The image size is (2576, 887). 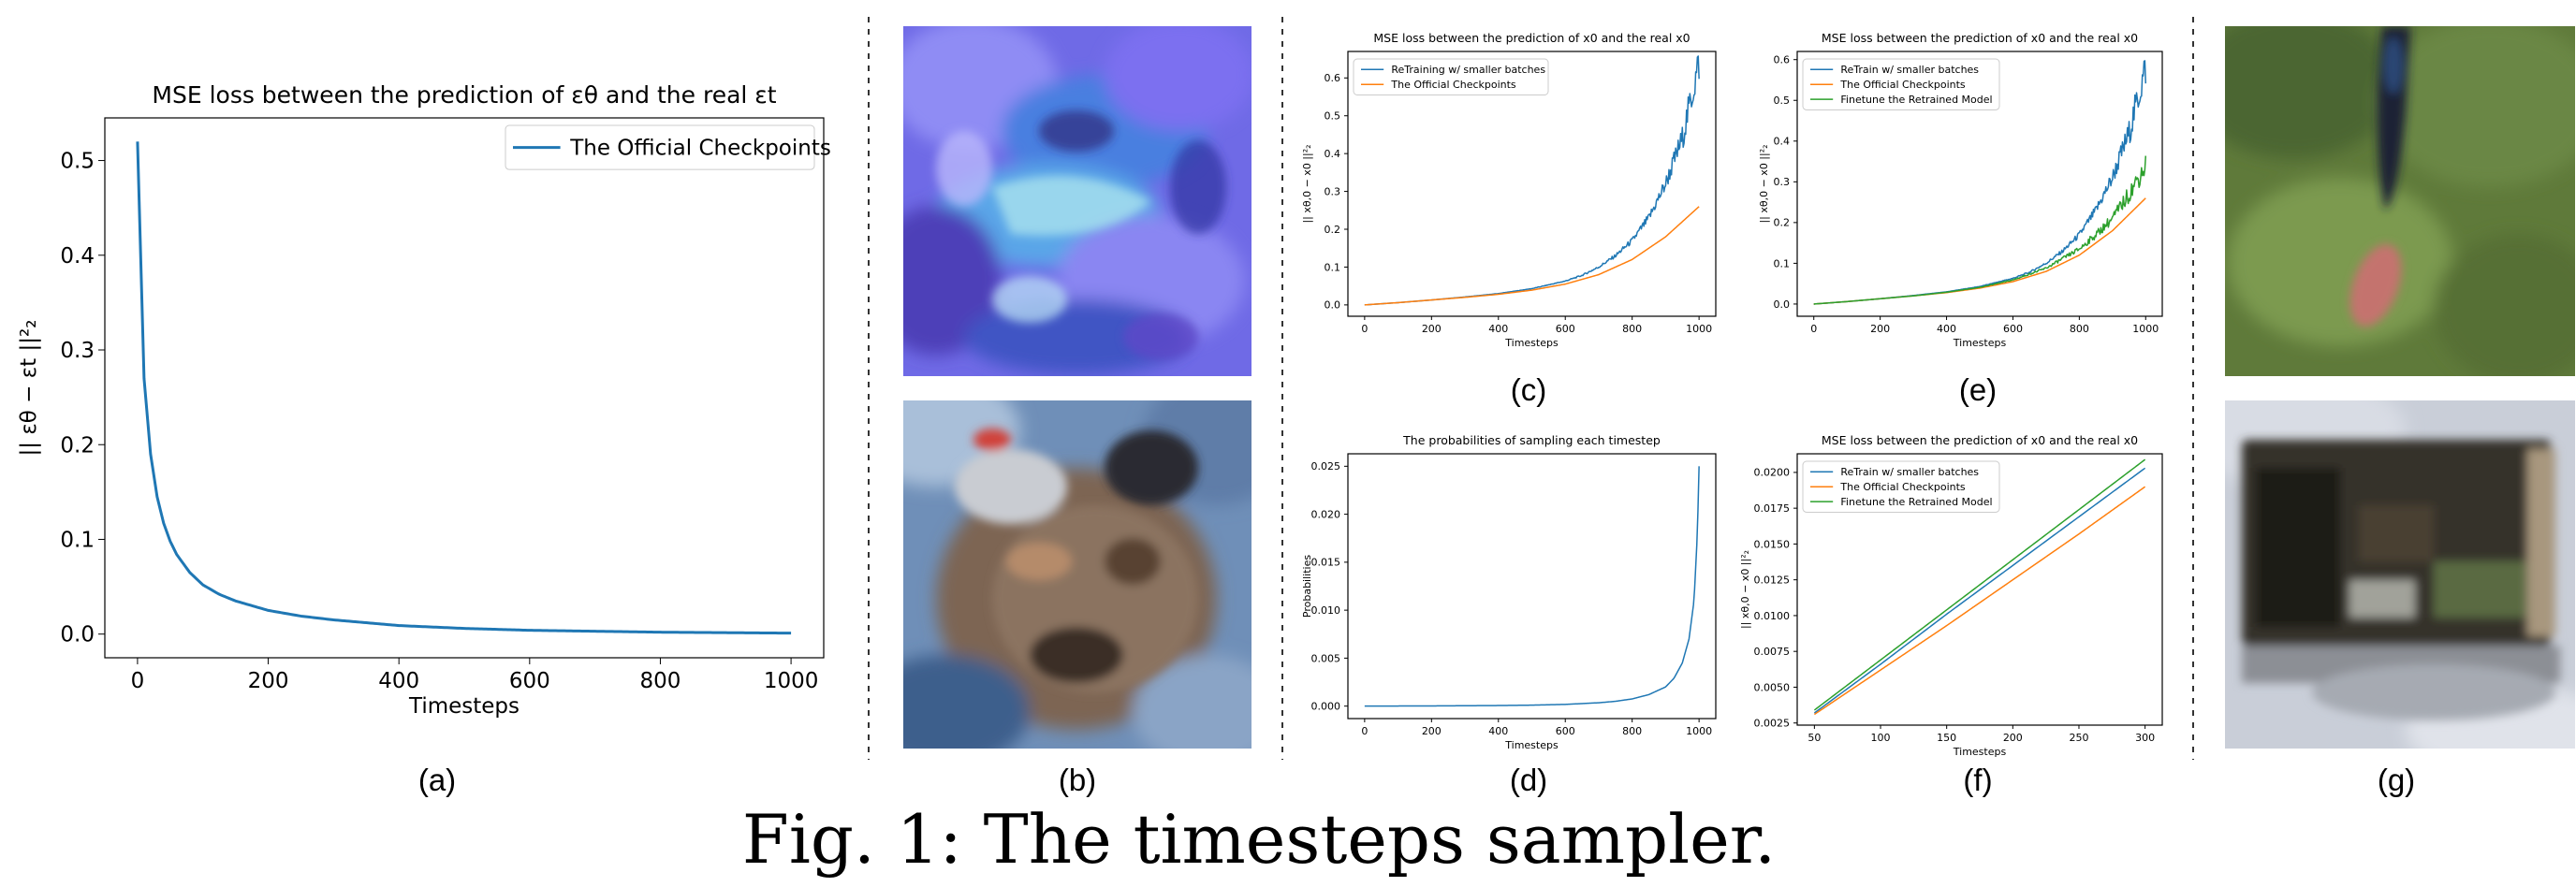 I want to click on chart-f-xtick-label: 150, so click(x=1947, y=738).